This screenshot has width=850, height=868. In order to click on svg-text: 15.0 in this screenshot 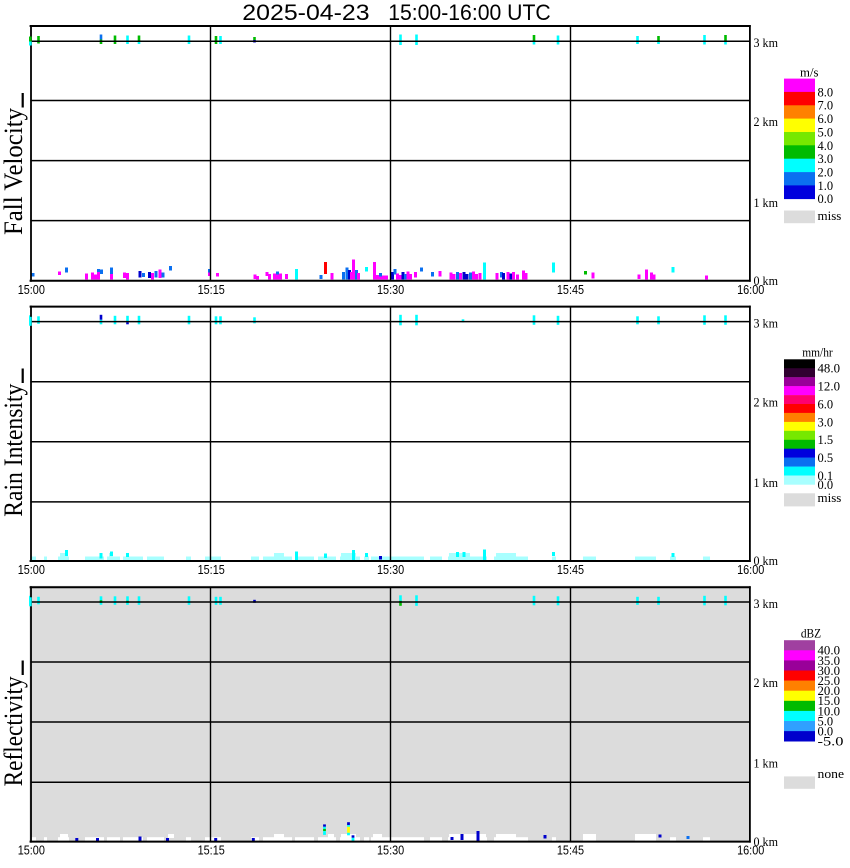, I will do `click(829, 700)`.